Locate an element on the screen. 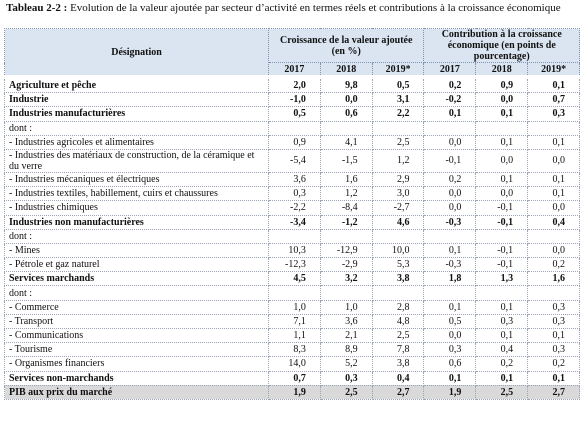 Image resolution: width=584 pixels, height=421 pixels. value-cell: 1,1 is located at coordinates (294, 335).